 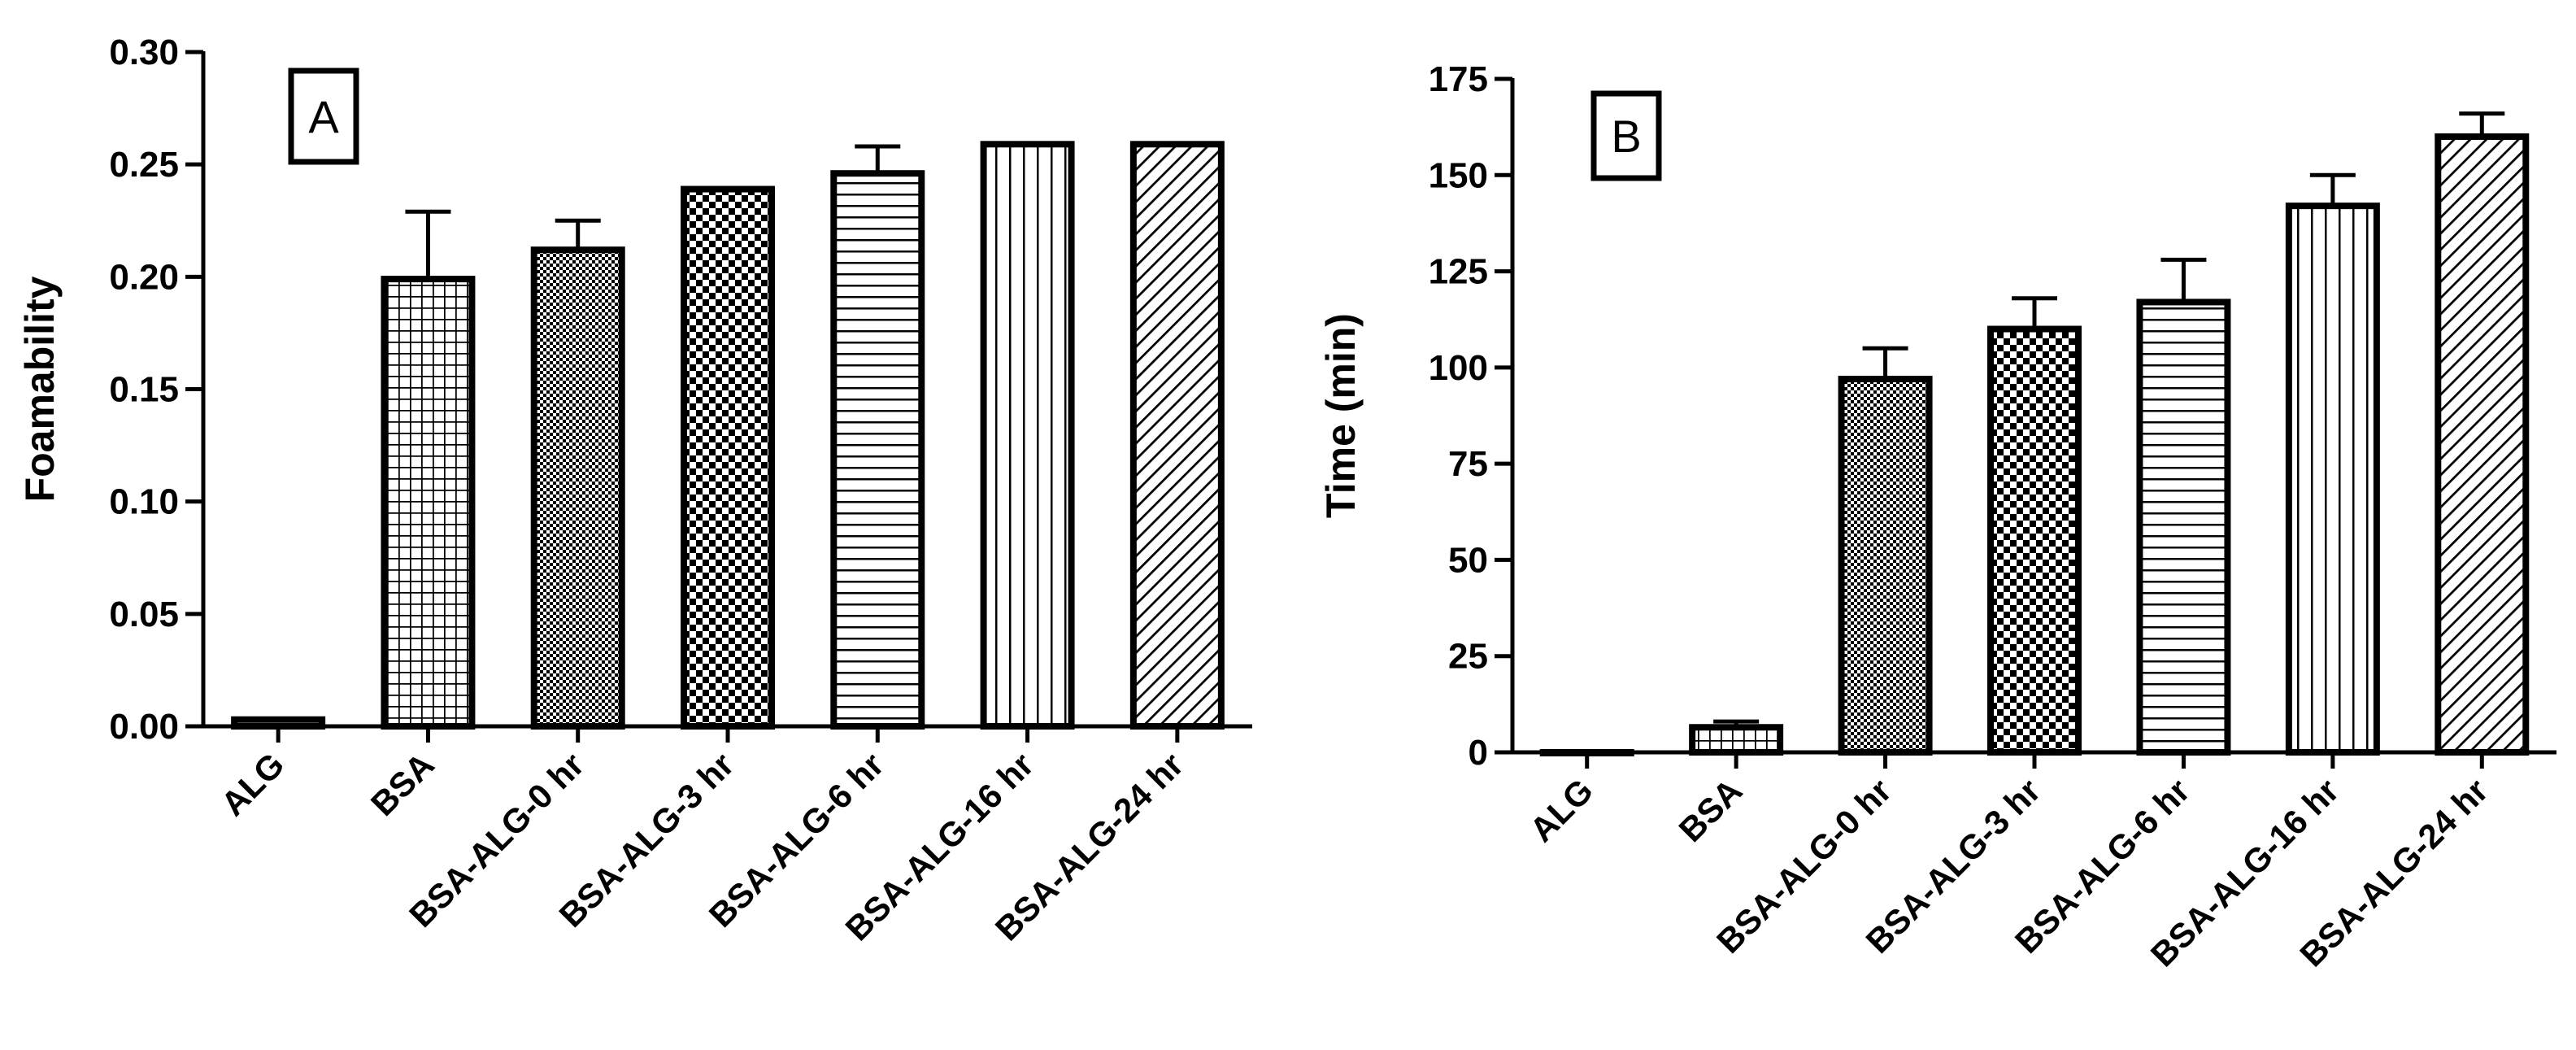 What do you see at coordinates (1458, 272) in the screenshot?
I see `y-tick-label: 125` at bounding box center [1458, 272].